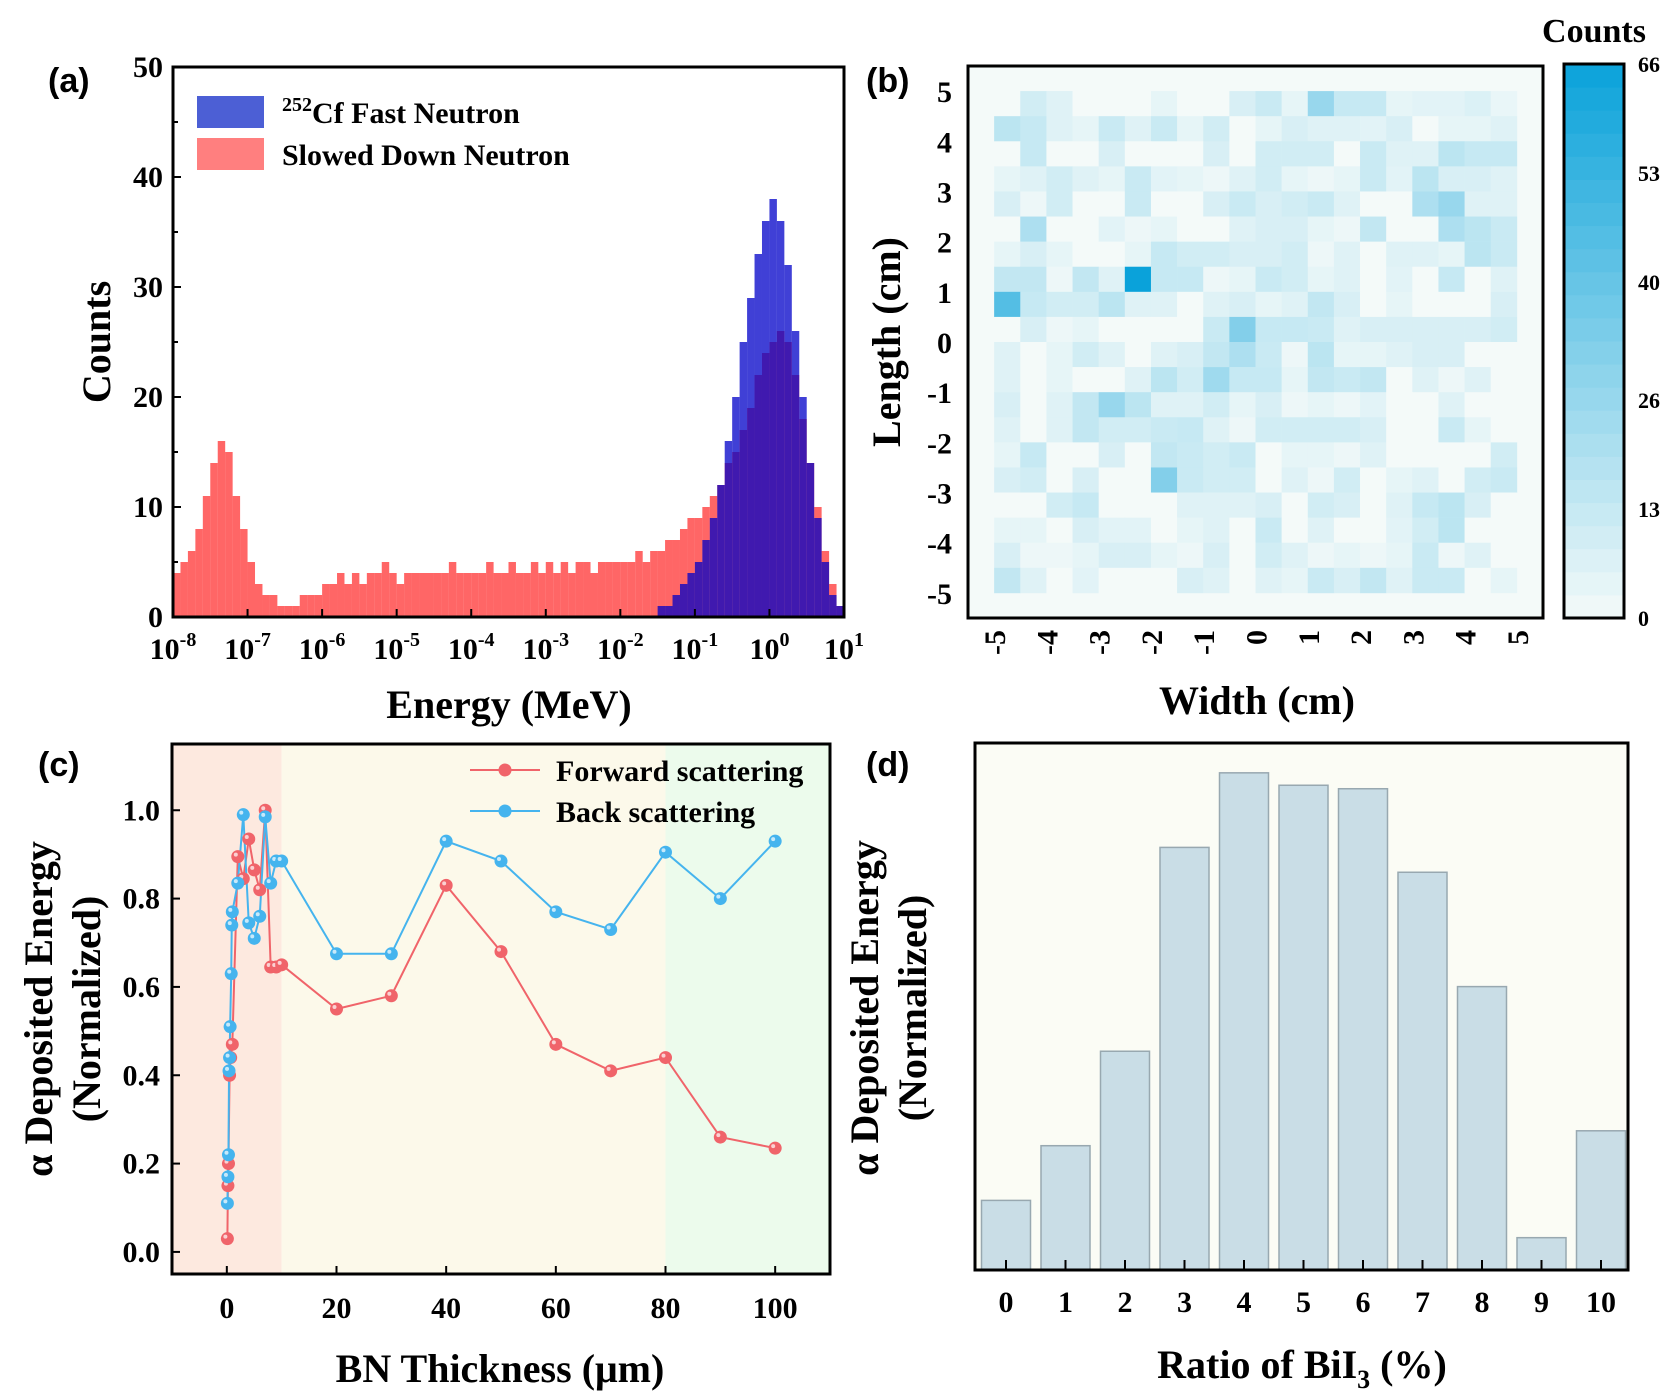 The image size is (1668, 1396). What do you see at coordinates (944, 92) in the screenshot?
I see `y-tick-label: 5` at bounding box center [944, 92].